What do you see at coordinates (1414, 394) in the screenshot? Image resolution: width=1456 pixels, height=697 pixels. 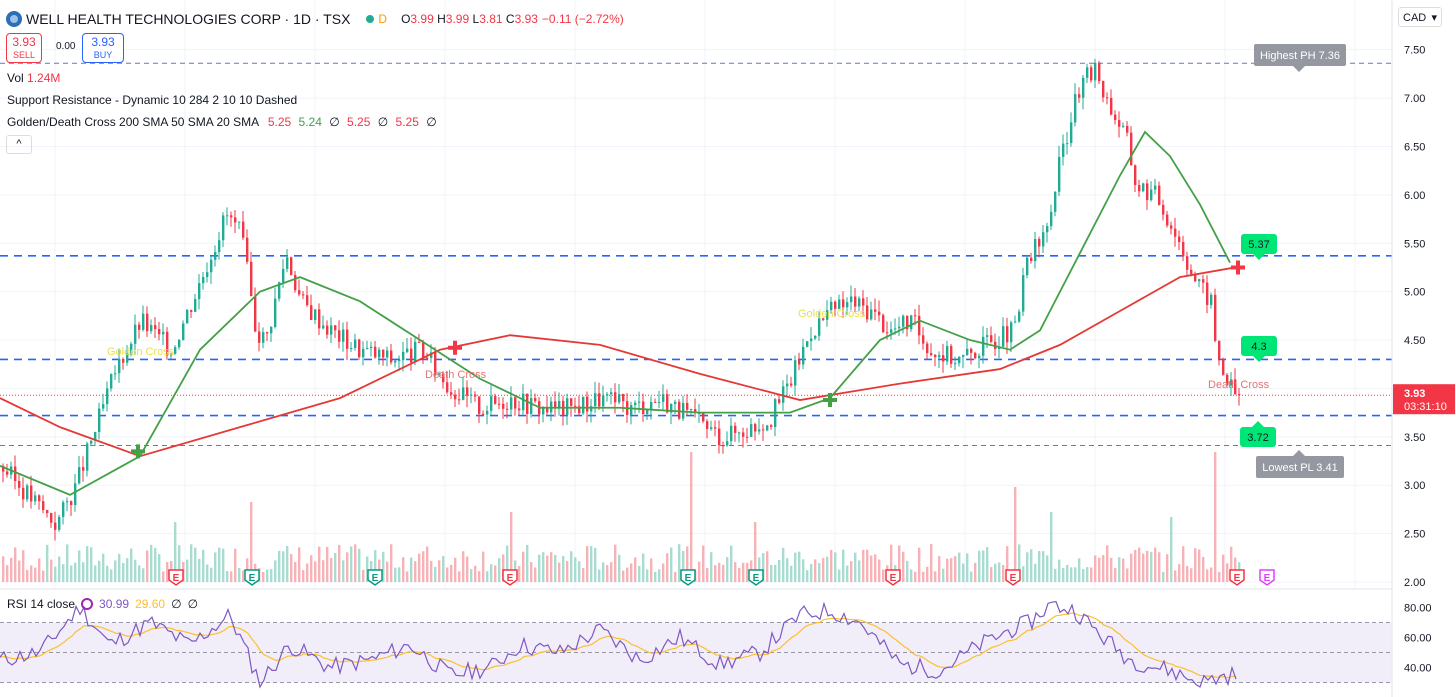 I see `last-price-label: 3.93` at bounding box center [1414, 394].